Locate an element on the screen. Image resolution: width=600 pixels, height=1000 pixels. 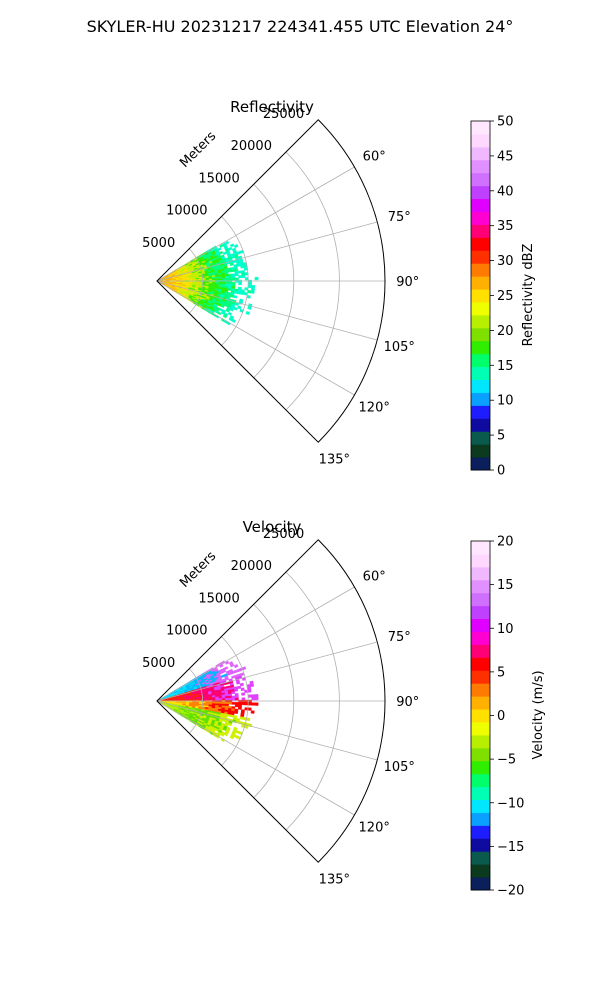
reflectivity-title: Reflectivity is located at coordinates (272, 107).